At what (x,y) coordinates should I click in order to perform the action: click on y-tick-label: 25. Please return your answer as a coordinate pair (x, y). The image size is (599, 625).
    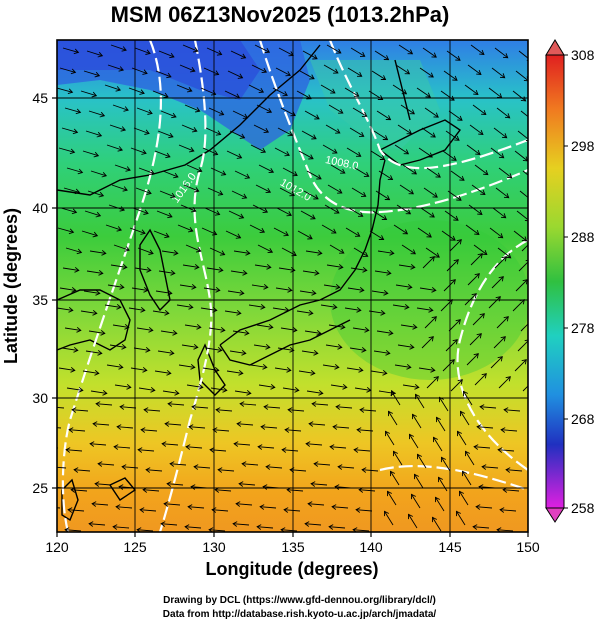
    Looking at the image, I should click on (40, 488).